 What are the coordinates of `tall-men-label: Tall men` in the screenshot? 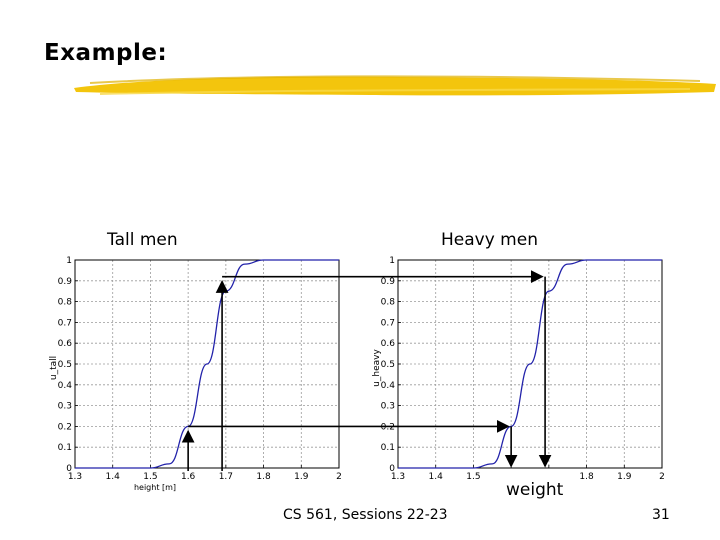 It's located at (142, 240).